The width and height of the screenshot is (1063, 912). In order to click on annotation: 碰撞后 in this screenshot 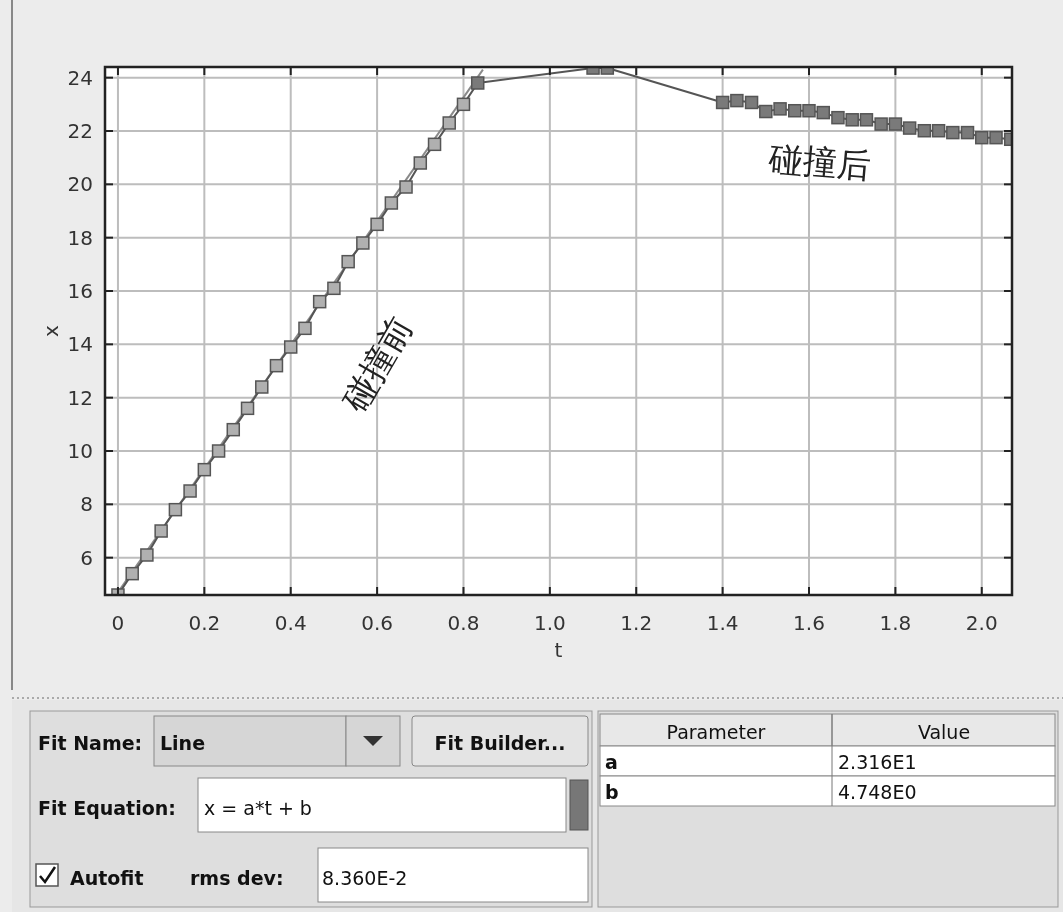, I will do `click(819, 162)`.